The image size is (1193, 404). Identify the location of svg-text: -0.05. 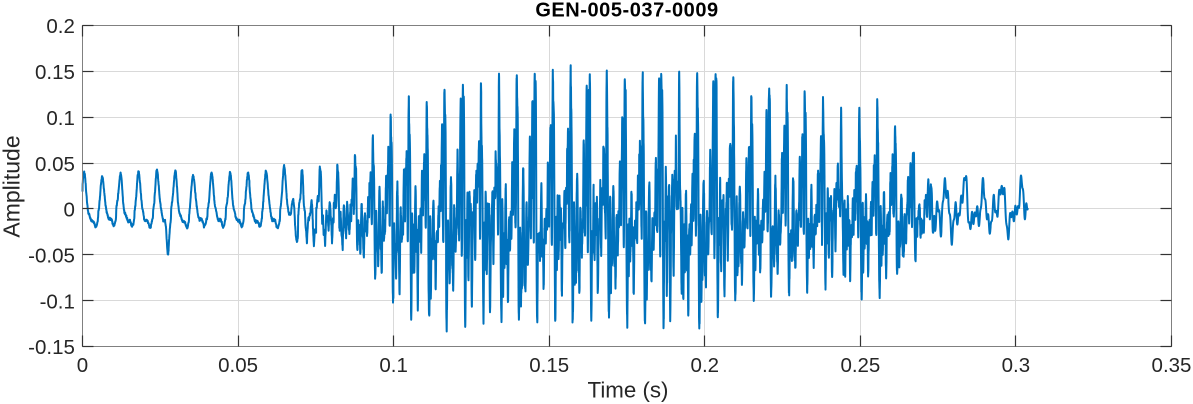
(51, 256).